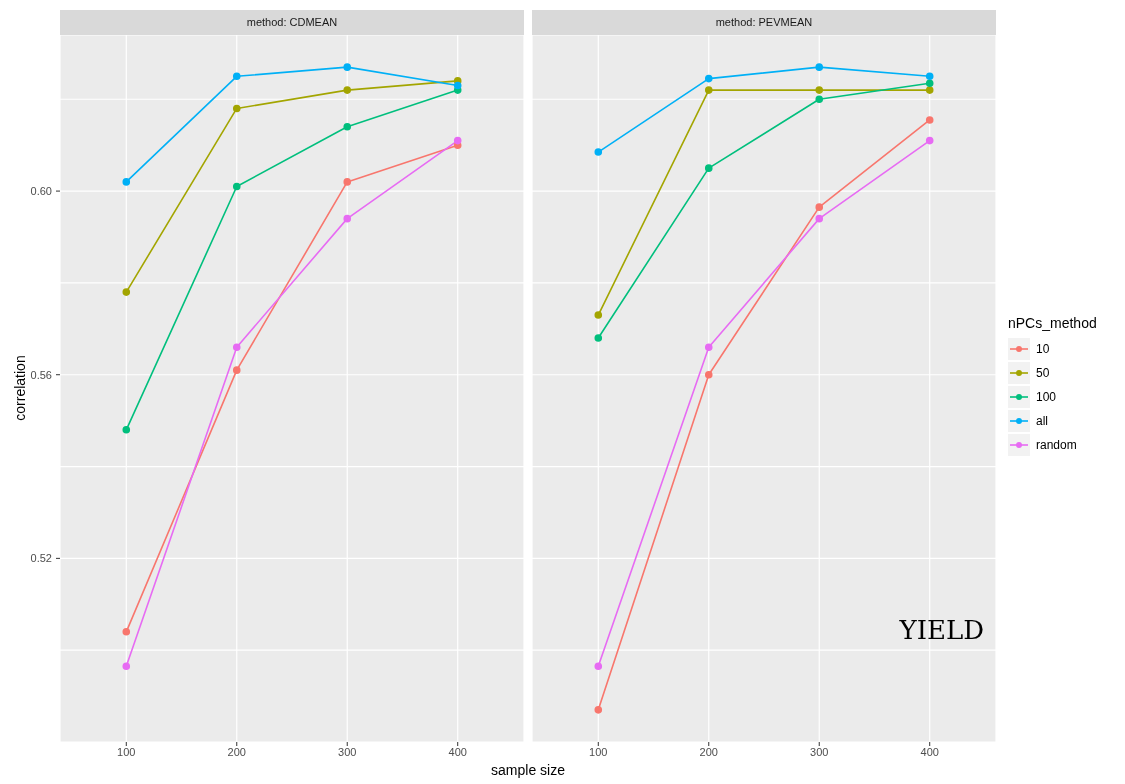 This screenshot has width=1125, height=784. Describe the element at coordinates (1043, 349) in the screenshot. I see `legend-label: 10` at that location.